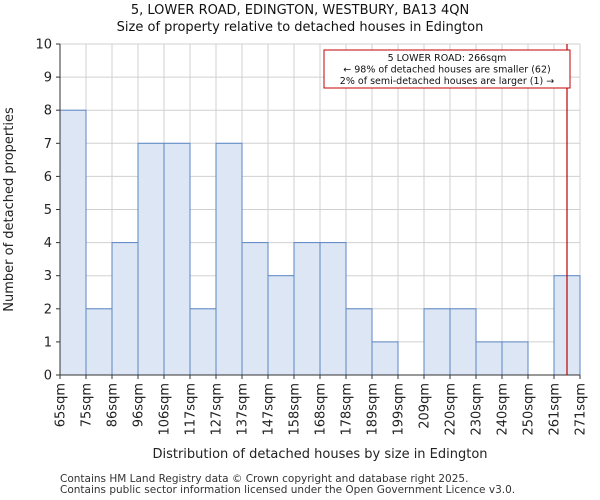  What do you see at coordinates (269, 409) in the screenshot?
I see `x-tick-label: 147sqm` at bounding box center [269, 409].